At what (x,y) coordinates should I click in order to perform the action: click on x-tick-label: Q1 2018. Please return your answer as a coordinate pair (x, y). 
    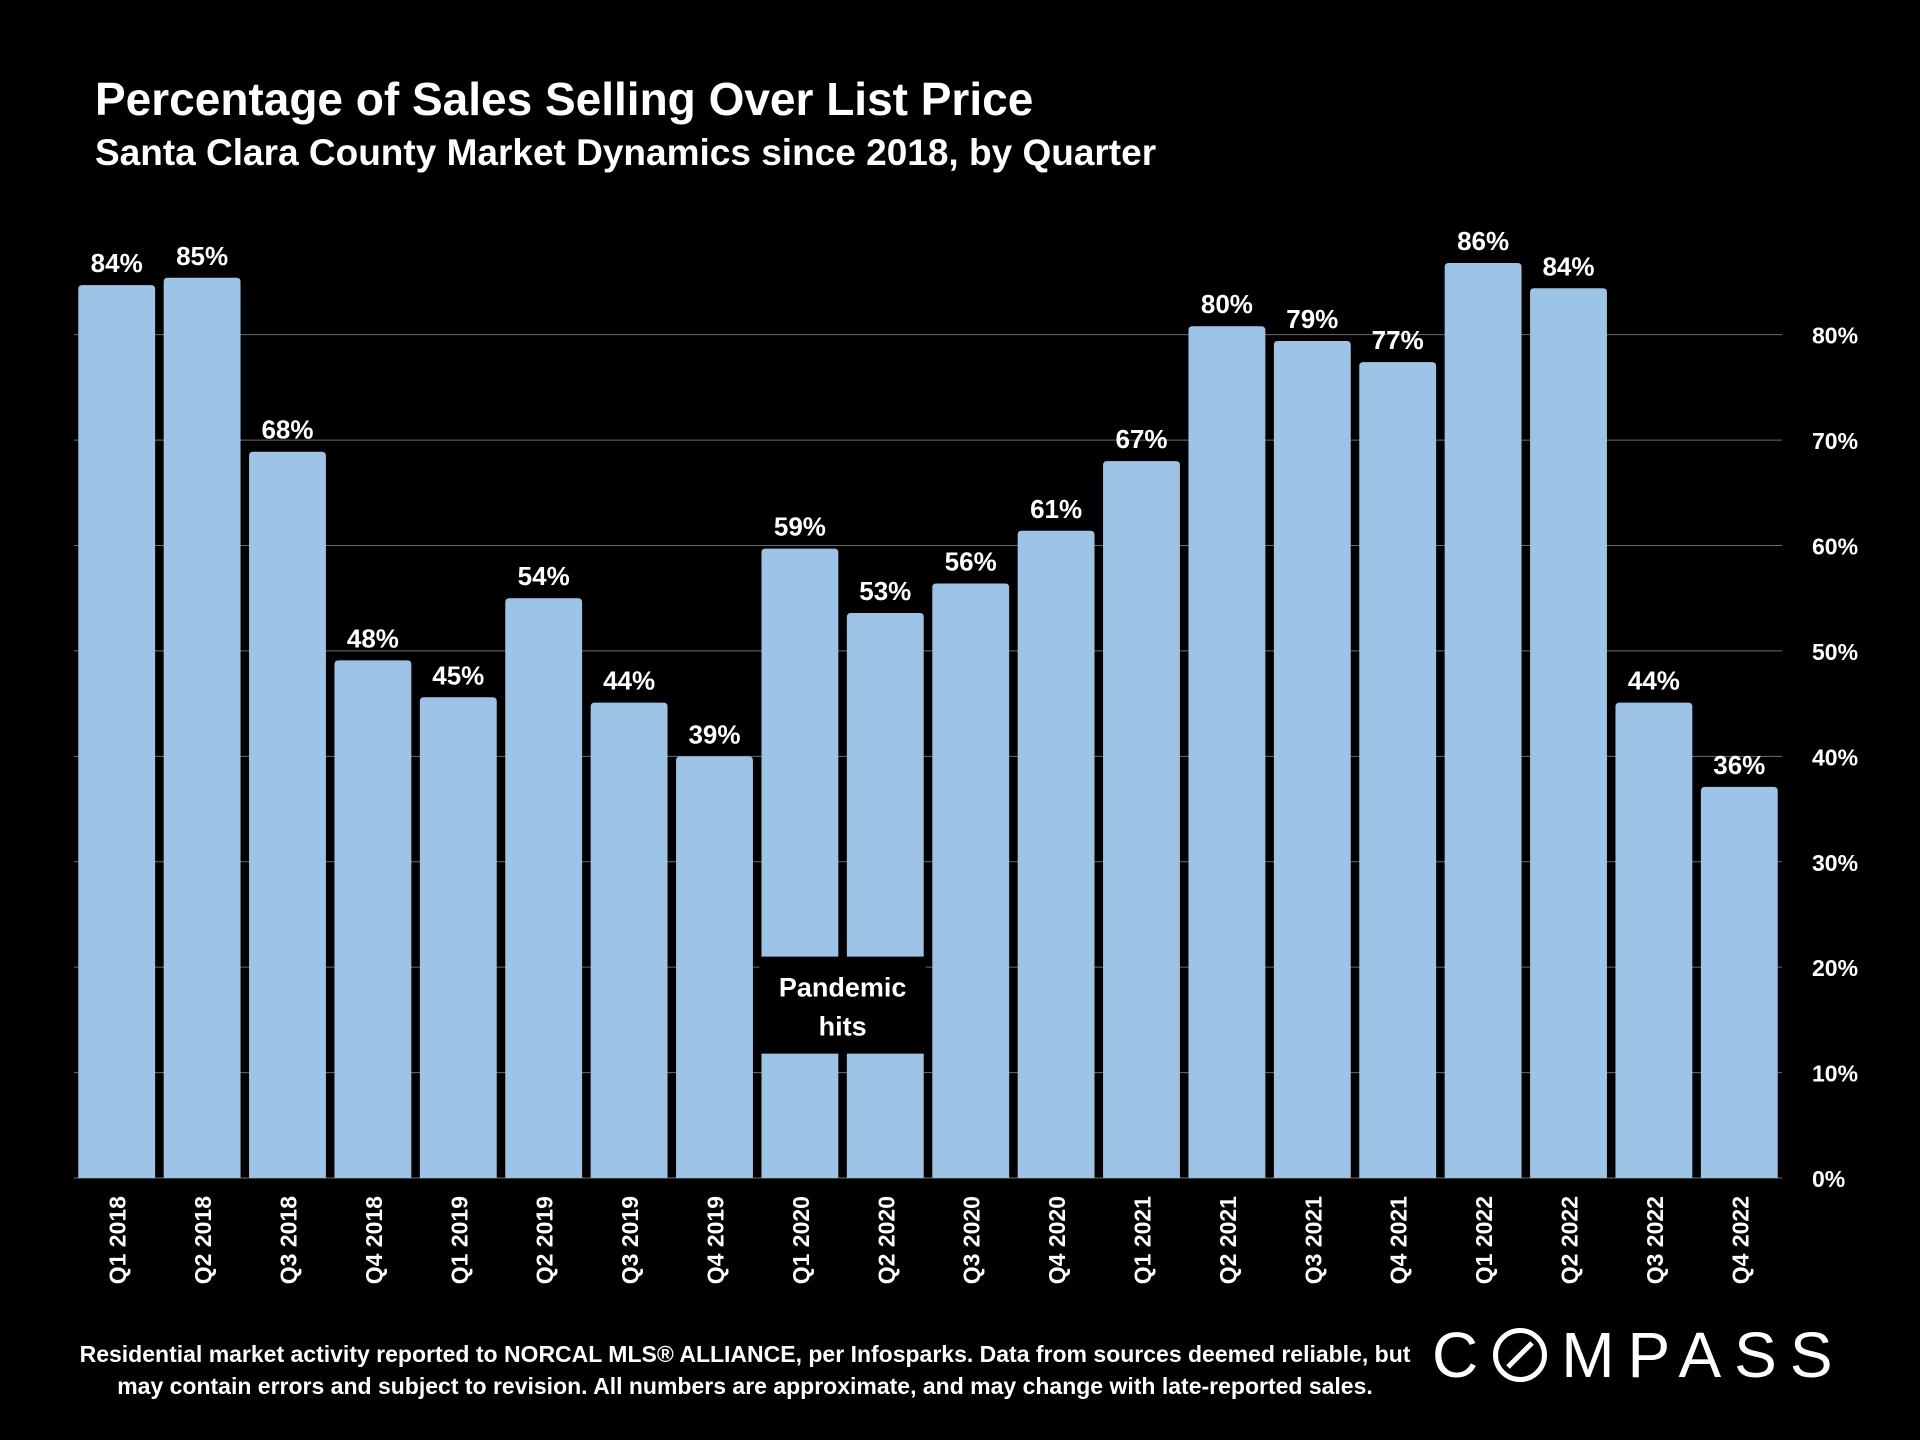
    Looking at the image, I should click on (118, 1240).